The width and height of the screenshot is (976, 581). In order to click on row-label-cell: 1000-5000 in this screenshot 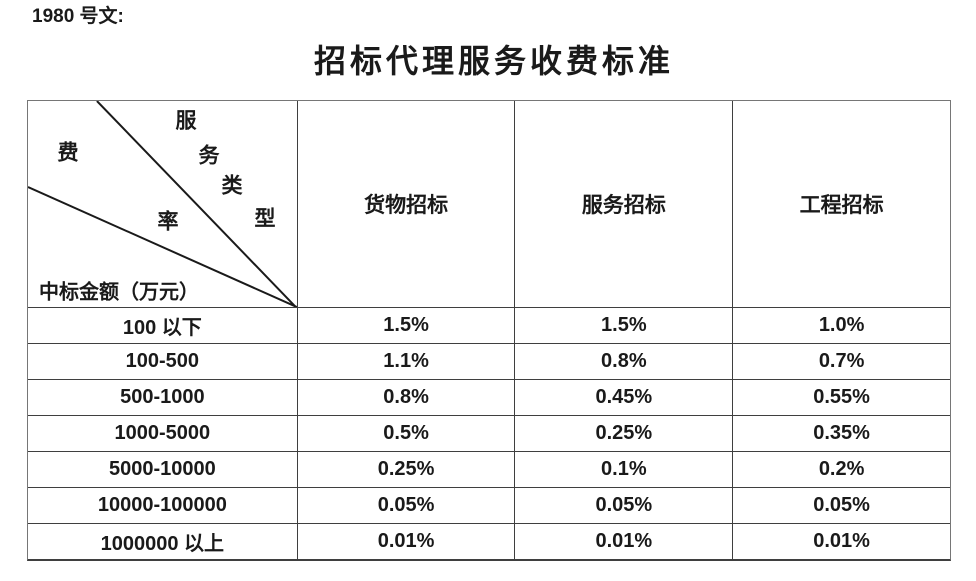, I will do `click(162, 433)`.